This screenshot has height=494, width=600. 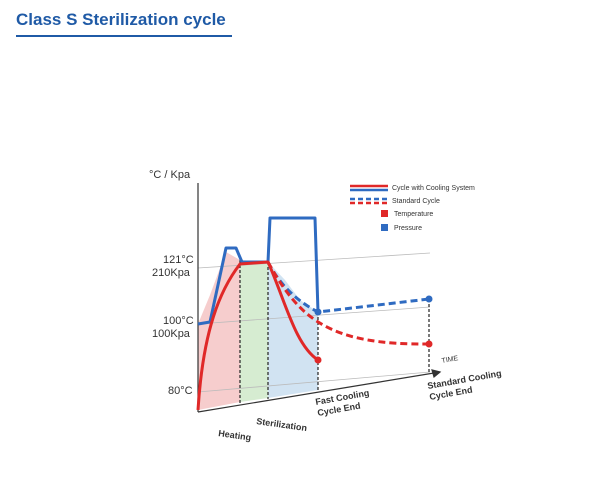 I want to click on heading-underline, so click(x=124, y=36).